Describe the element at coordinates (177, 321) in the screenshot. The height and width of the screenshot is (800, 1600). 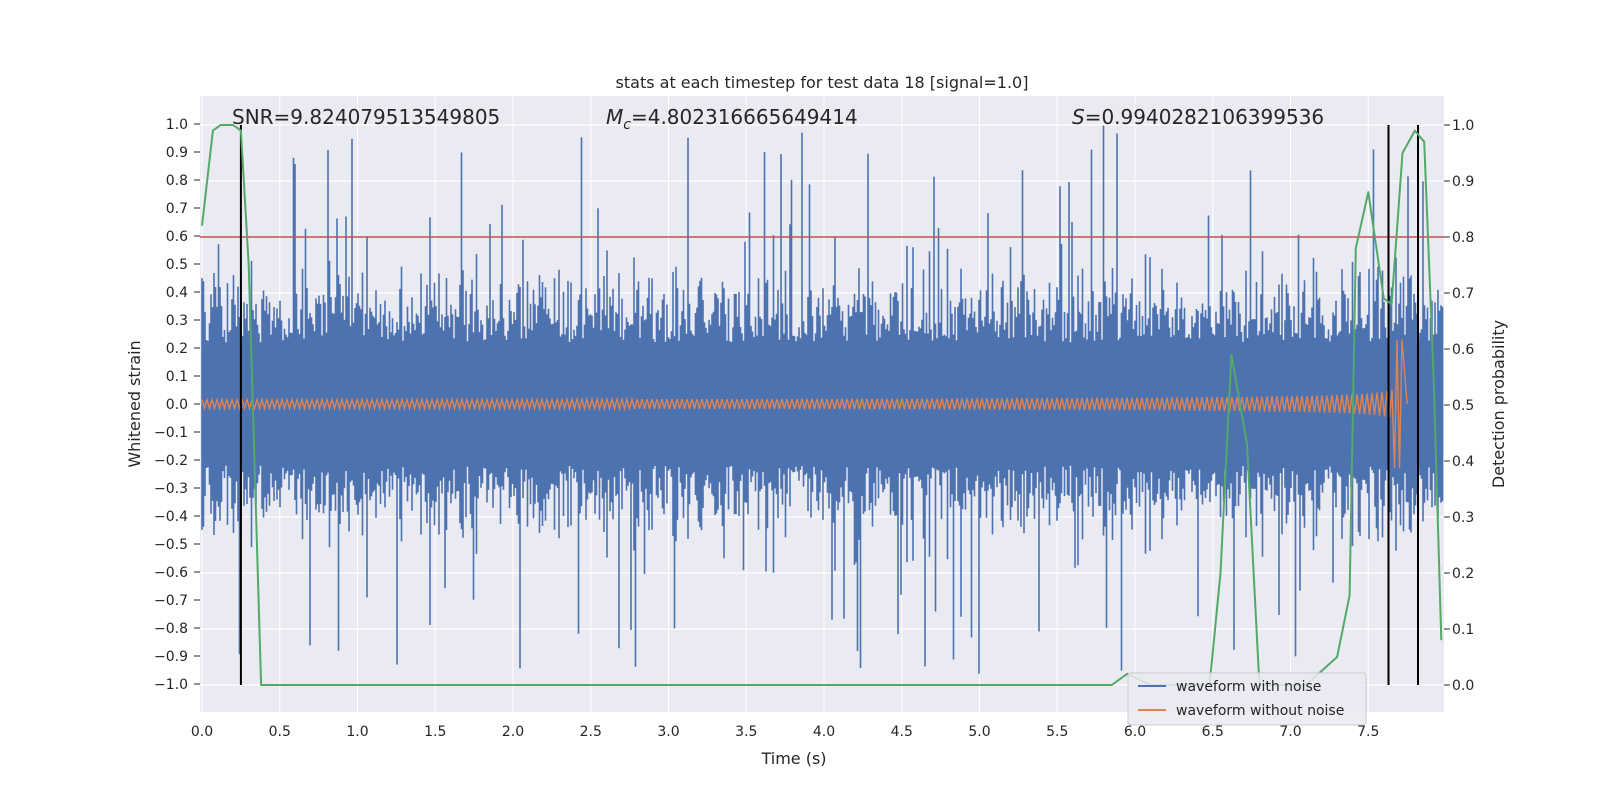
I see `y-tick-label: 0.3` at that location.